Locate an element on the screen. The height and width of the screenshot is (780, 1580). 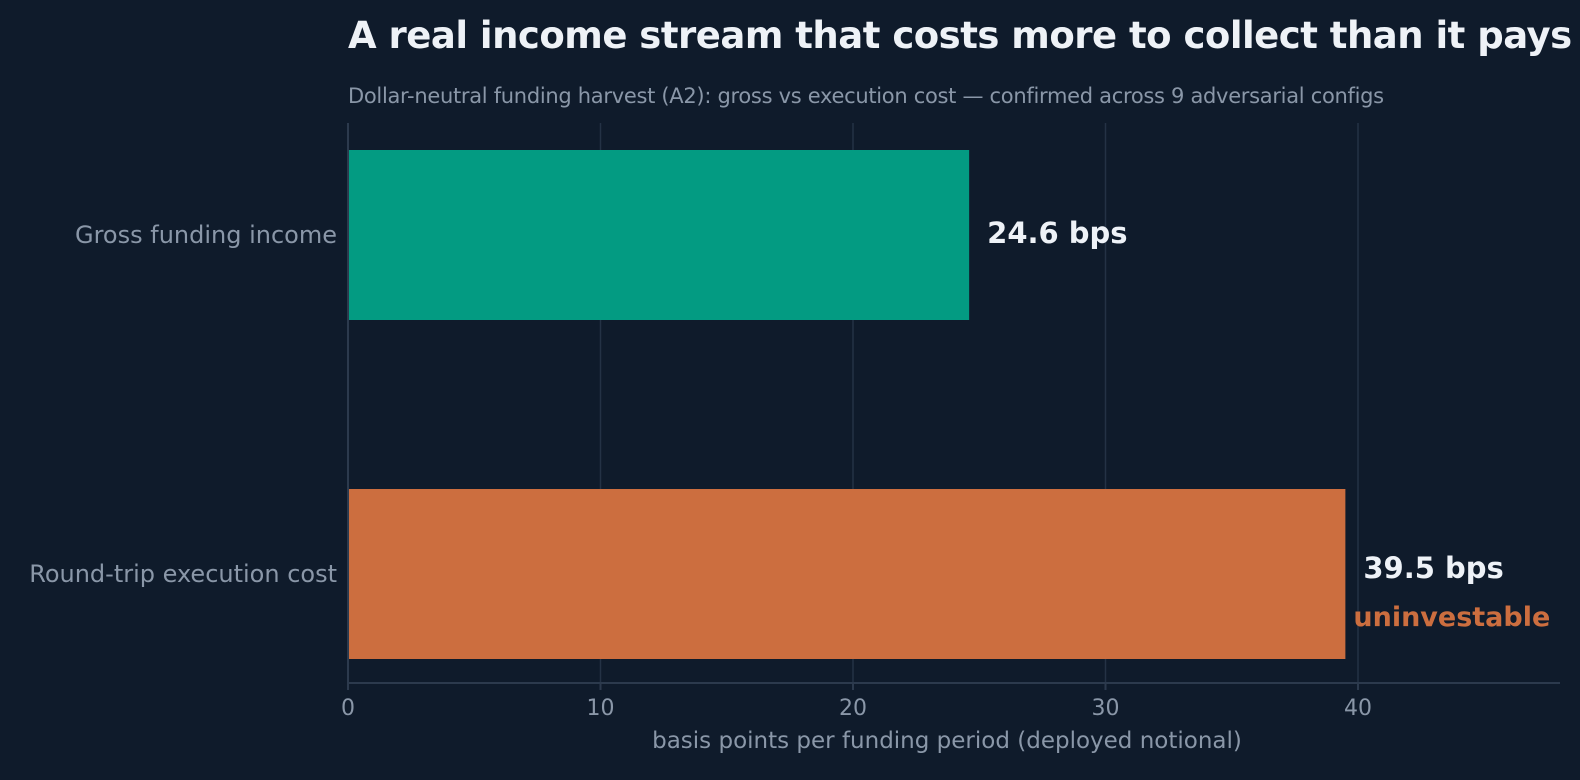
x-tick-label: 10 is located at coordinates (601, 708).